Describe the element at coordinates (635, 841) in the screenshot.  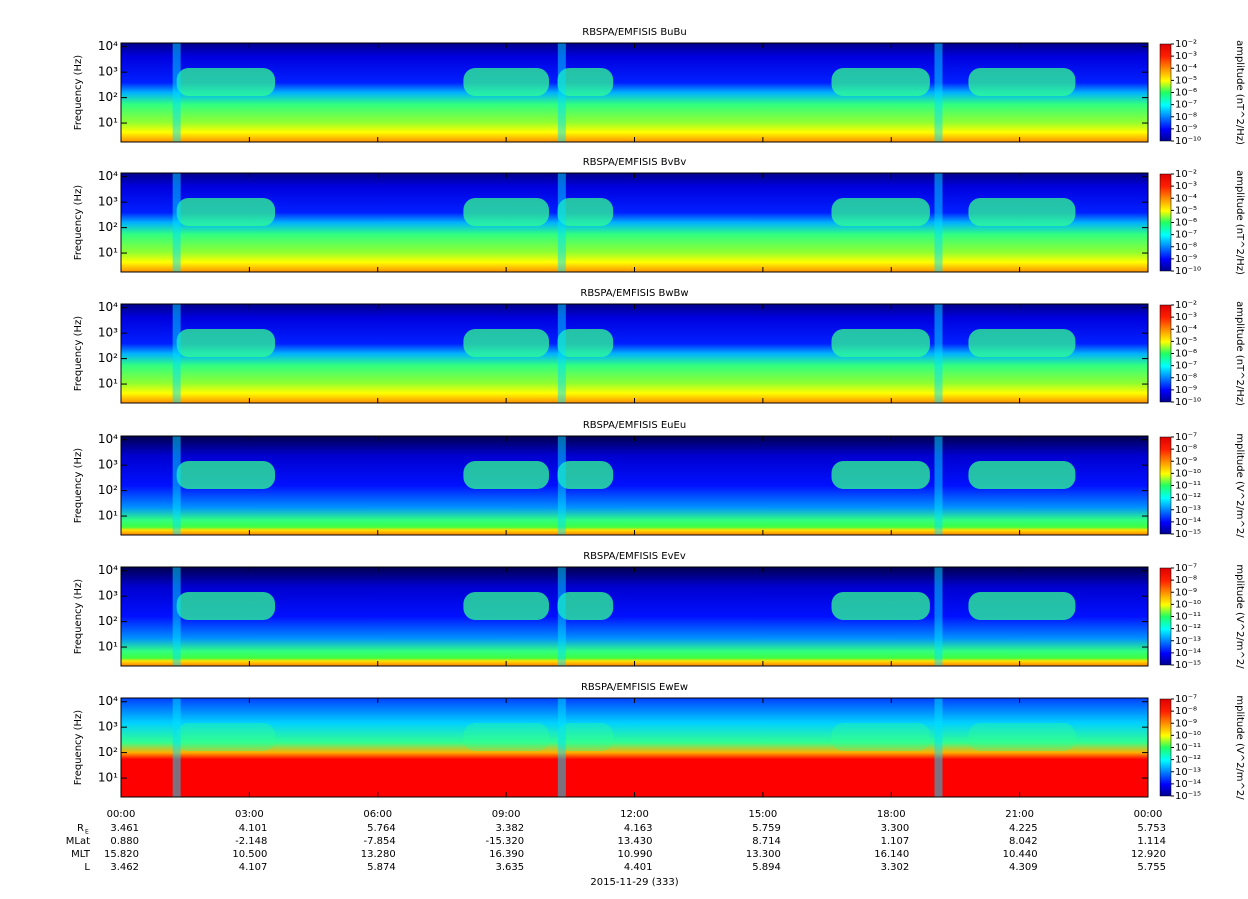
I see `ephemeris-value: 13.430` at that location.